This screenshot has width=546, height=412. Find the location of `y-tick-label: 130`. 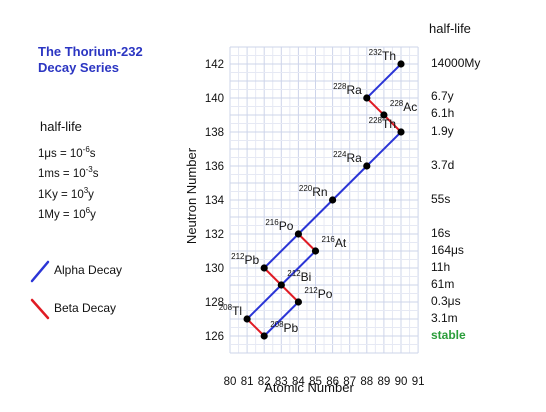

y-tick-label: 130 is located at coordinates (214, 269).